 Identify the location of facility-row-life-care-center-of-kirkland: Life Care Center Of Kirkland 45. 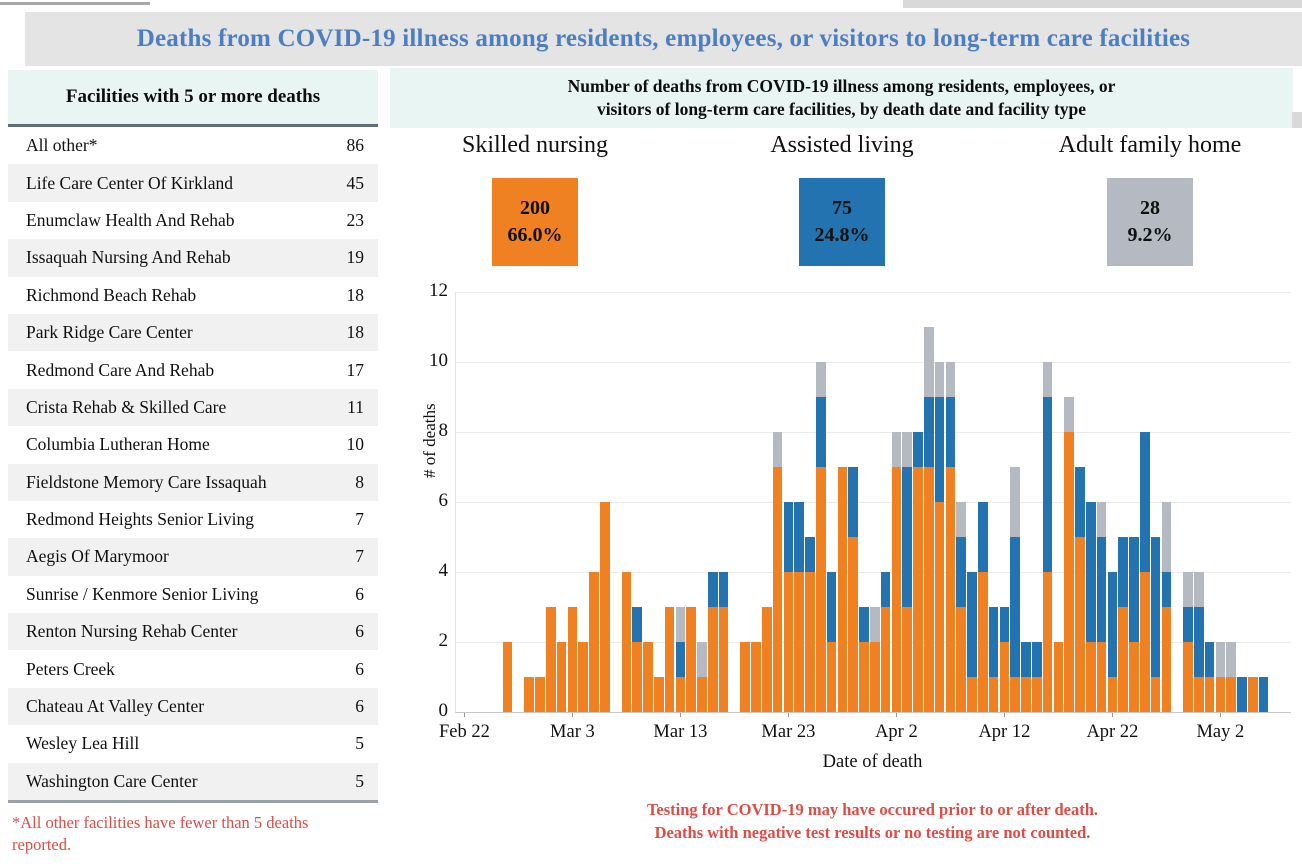
(193, 183).